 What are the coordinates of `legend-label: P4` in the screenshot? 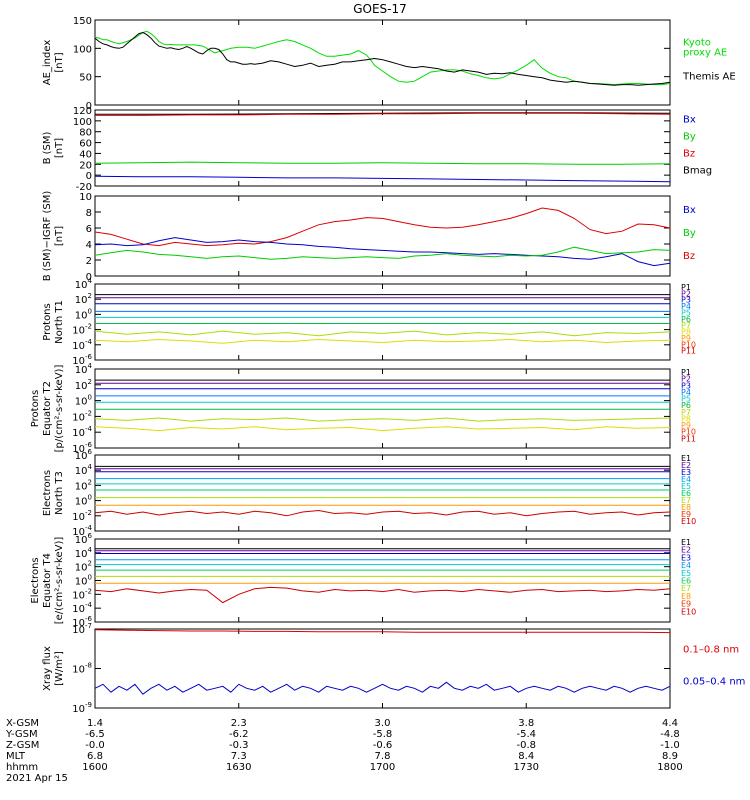 It's located at (686, 306).